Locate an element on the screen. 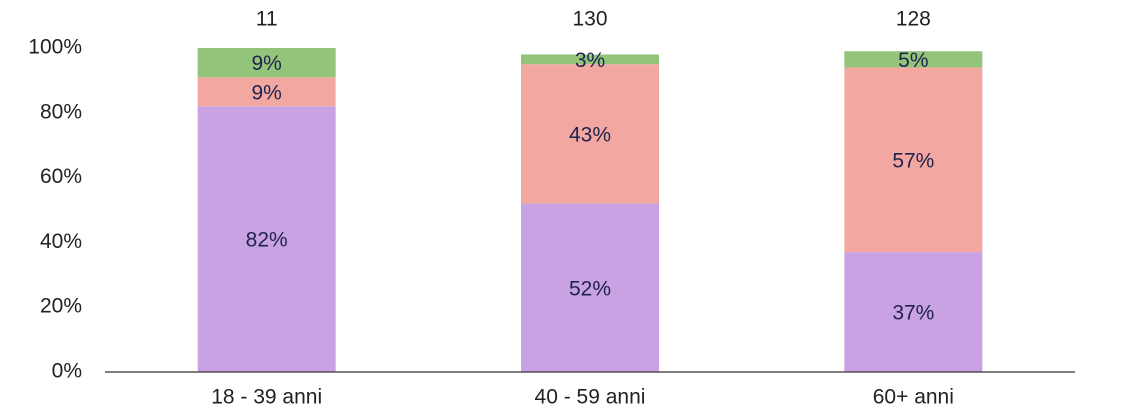 Image resolution: width=1130 pixels, height=414 pixels. y-tick-label: 80% is located at coordinates (61, 111).